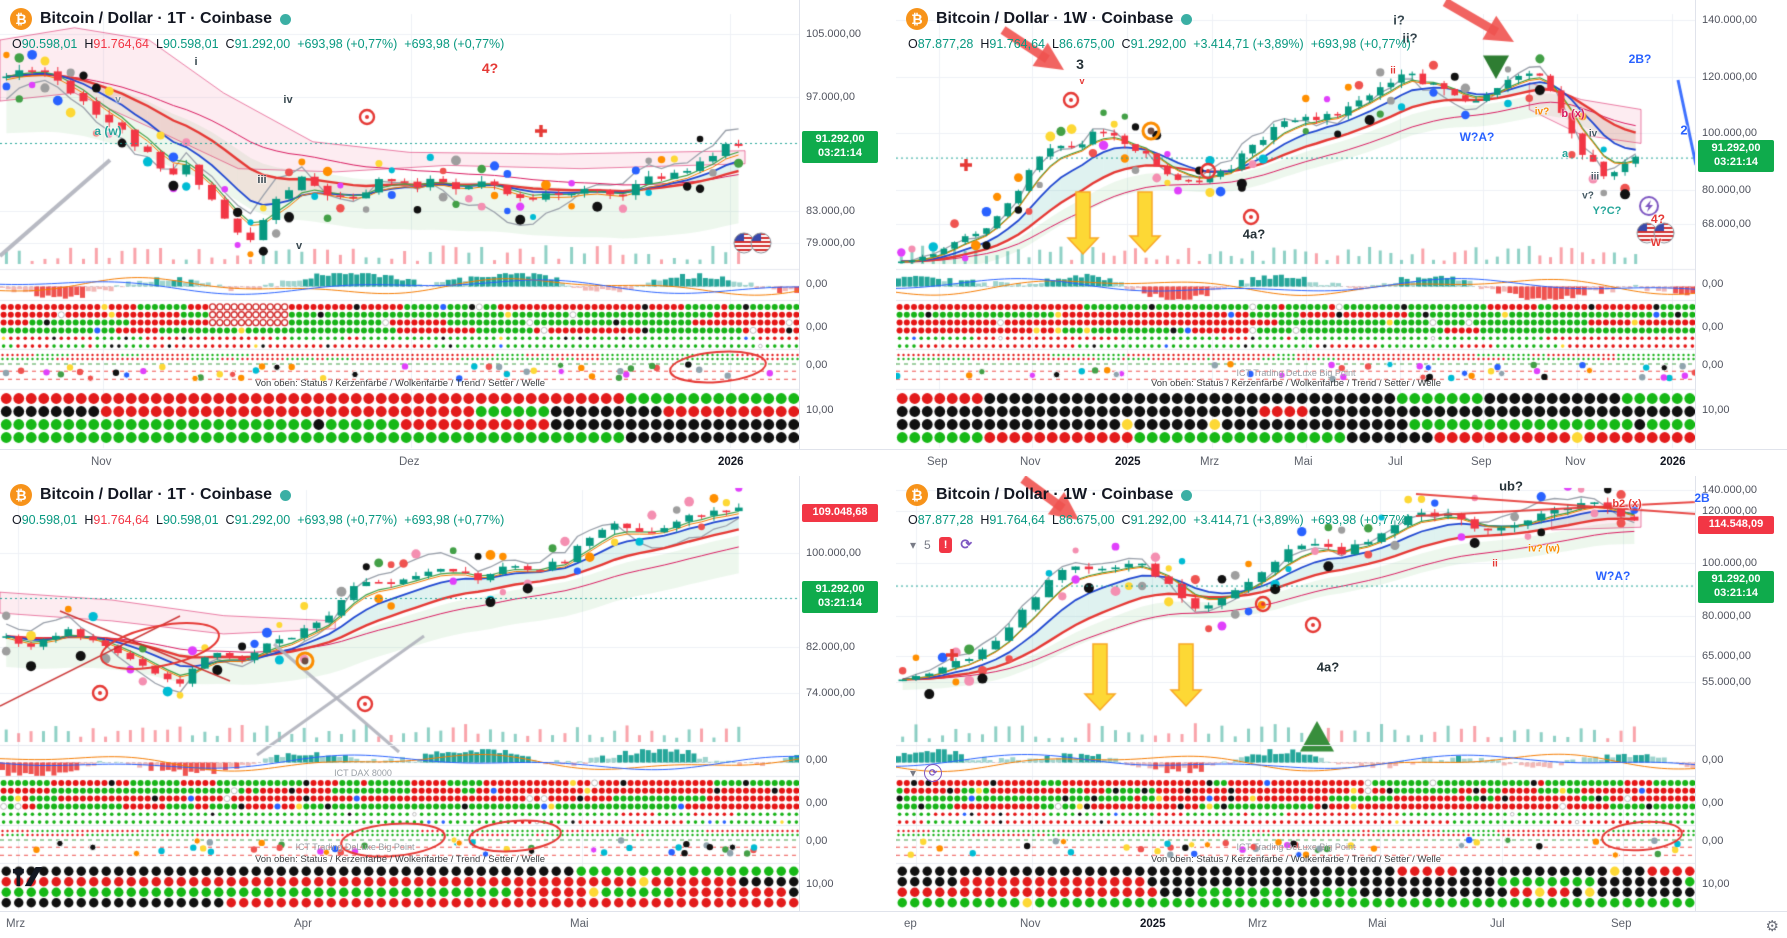  I want to click on wave-label: Y?C?, so click(1607, 211).